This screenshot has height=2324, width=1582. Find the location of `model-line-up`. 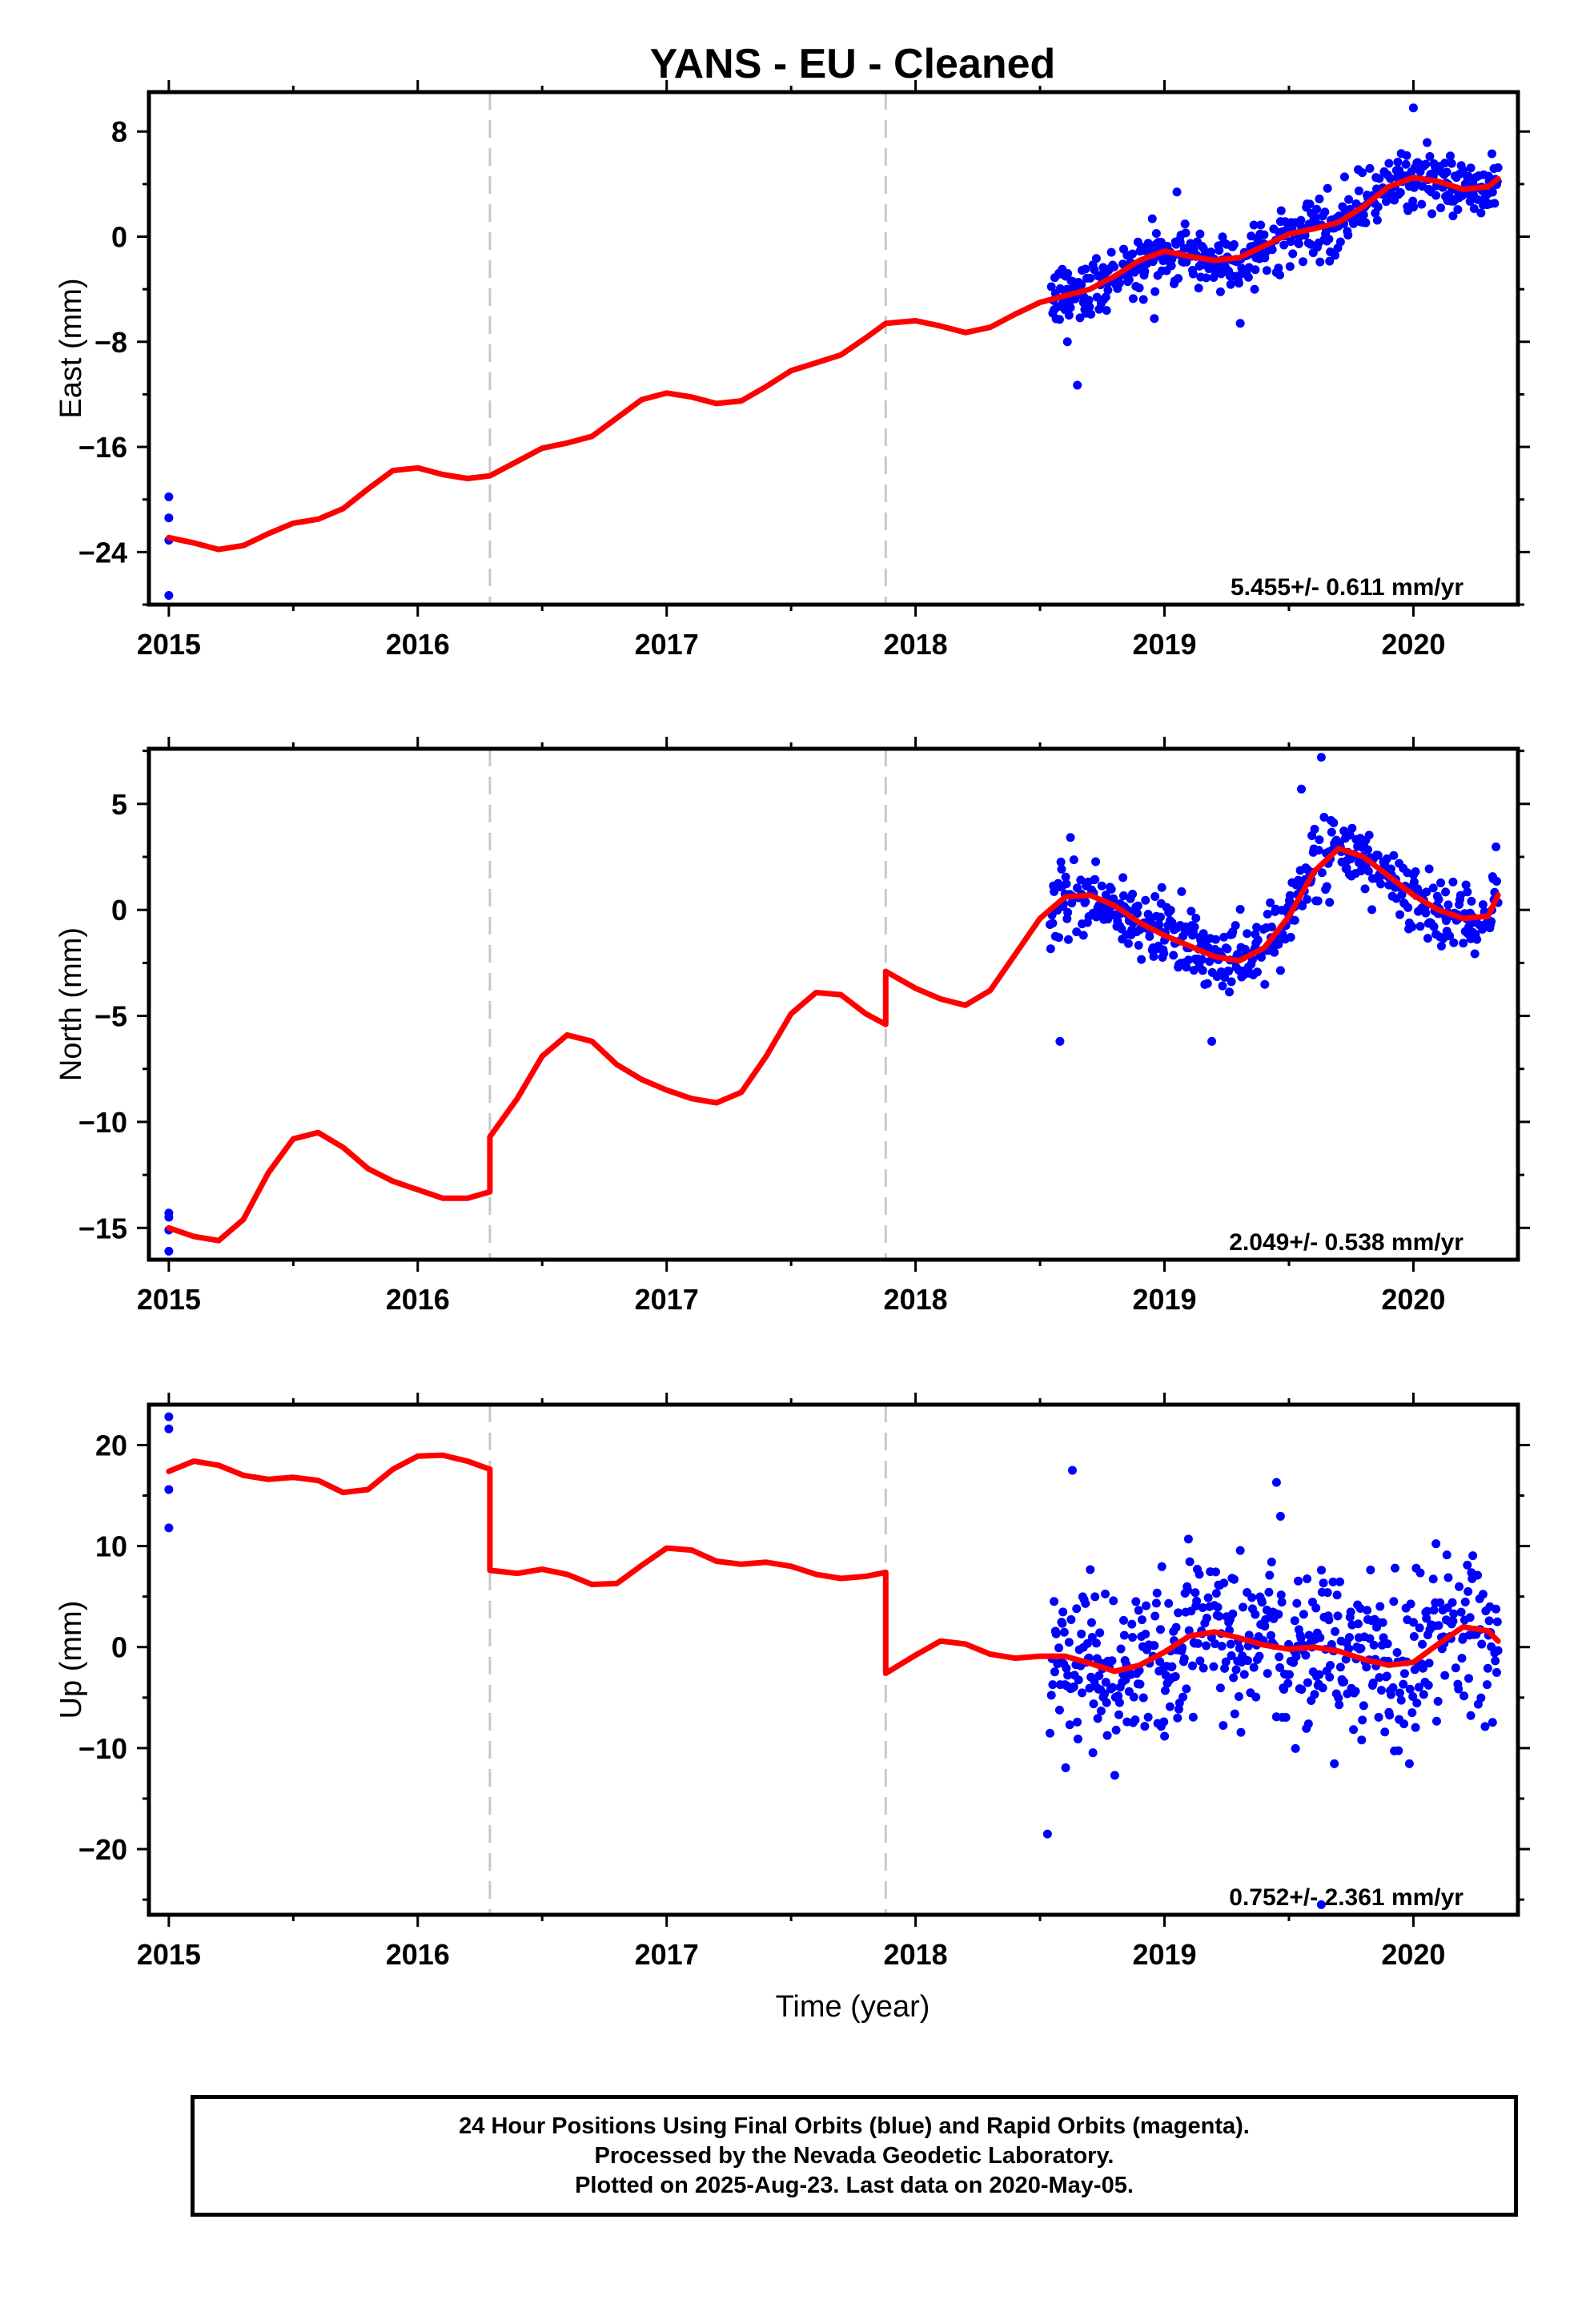

model-line-up is located at coordinates (833, 1564).